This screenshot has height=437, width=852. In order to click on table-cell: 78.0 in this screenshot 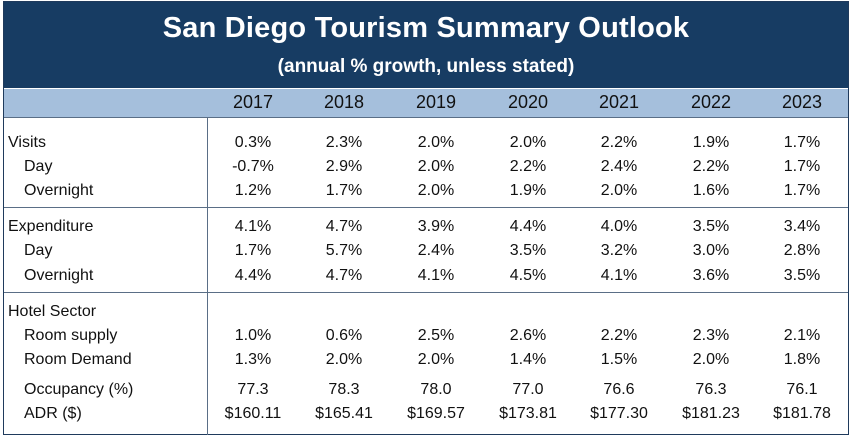, I will do `click(436, 389)`.